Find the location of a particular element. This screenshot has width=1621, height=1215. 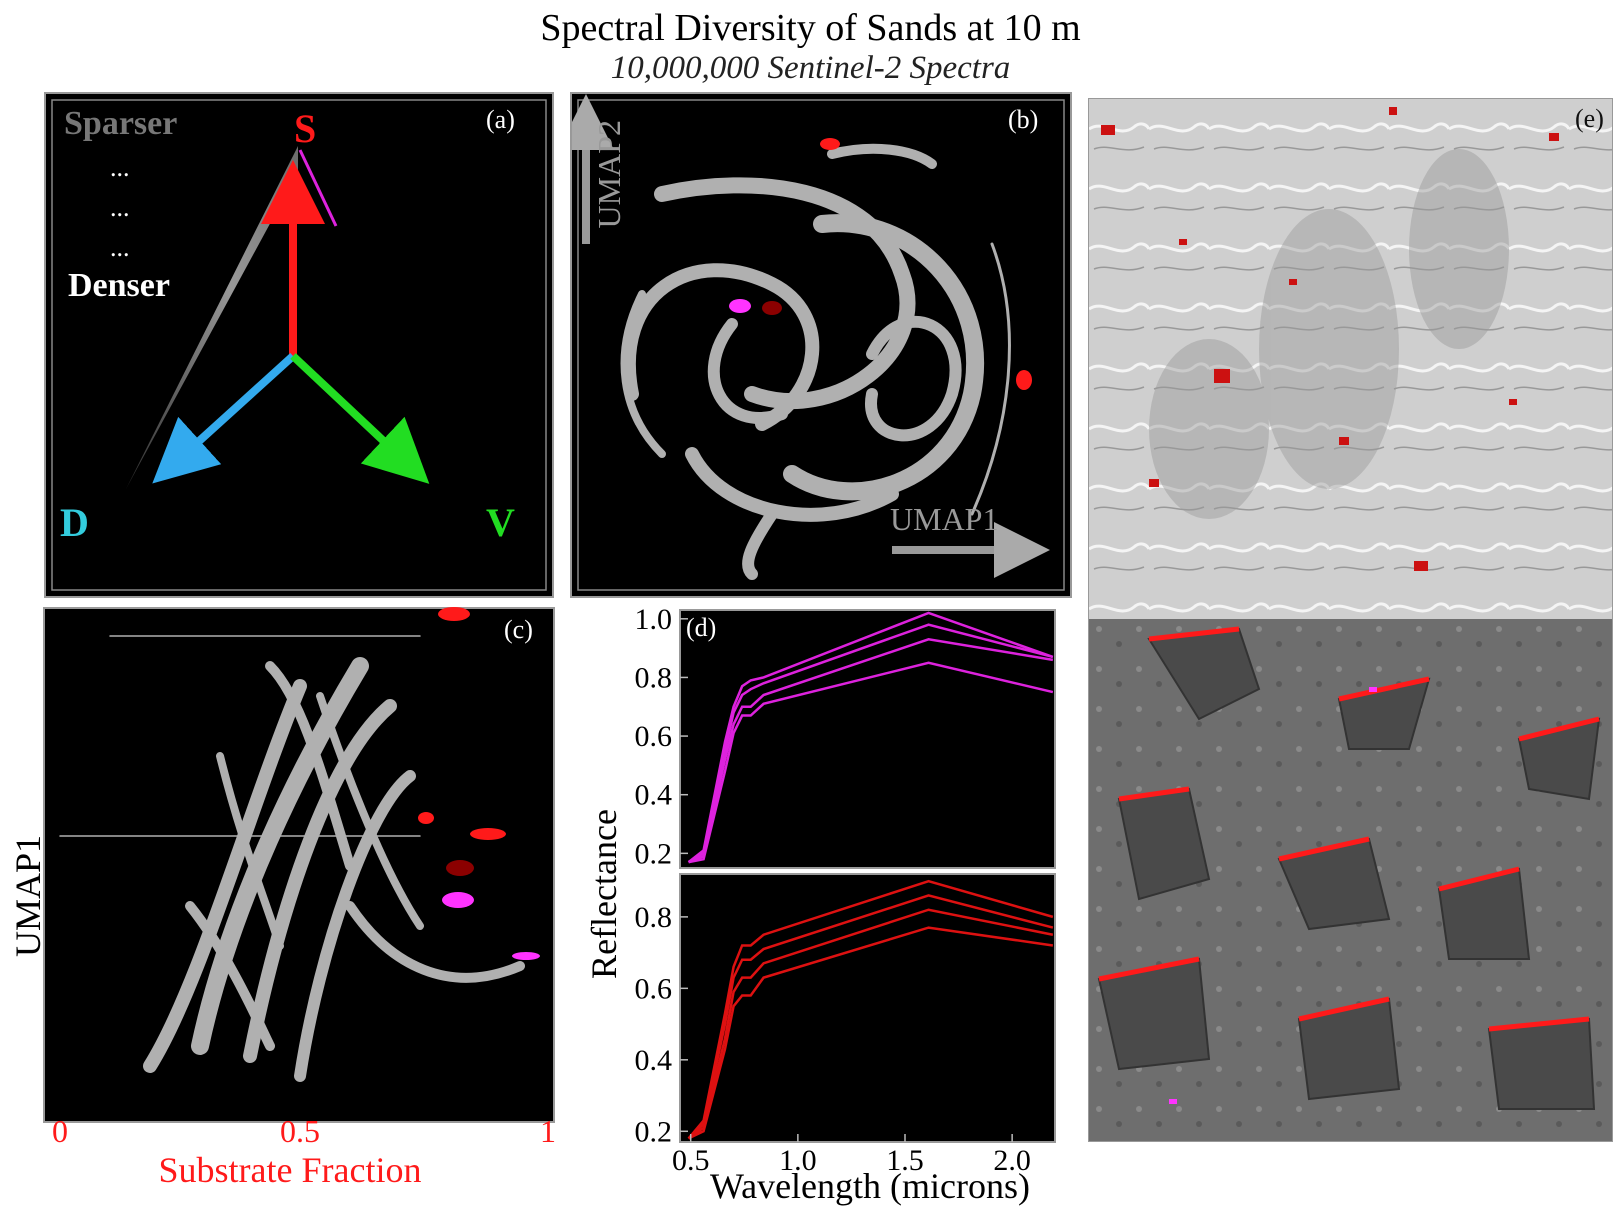

spectra-top-series is located at coordinates (870, 737).